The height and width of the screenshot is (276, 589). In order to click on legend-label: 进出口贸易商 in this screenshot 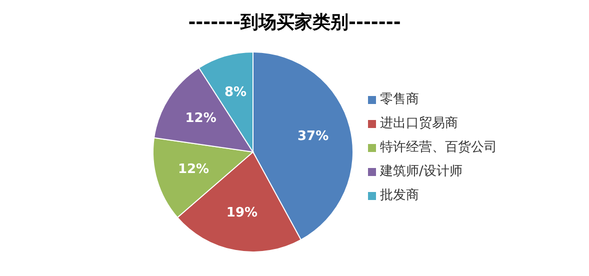, I will do `click(419, 124)`.